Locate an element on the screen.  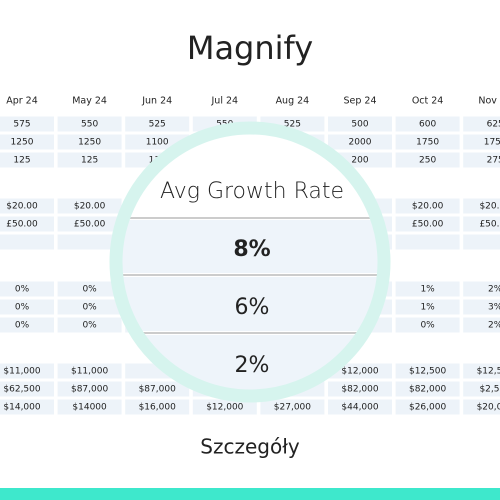
cell-text: $82,000 is located at coordinates (427, 390).